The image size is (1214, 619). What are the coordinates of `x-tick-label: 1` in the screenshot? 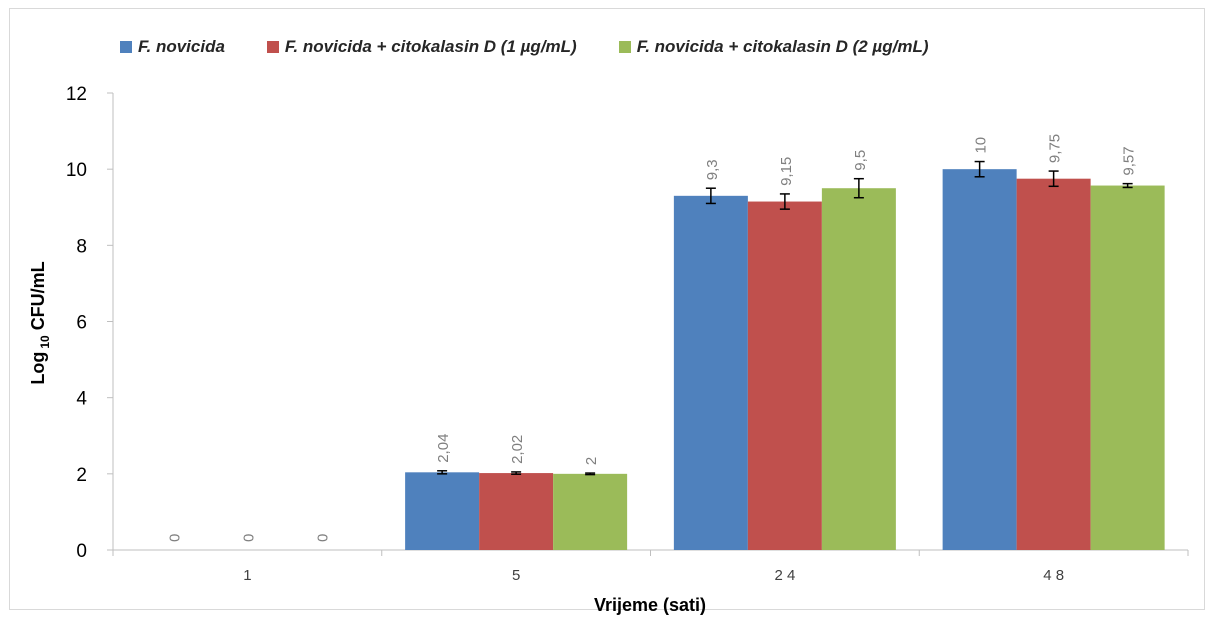 It's located at (247, 575).